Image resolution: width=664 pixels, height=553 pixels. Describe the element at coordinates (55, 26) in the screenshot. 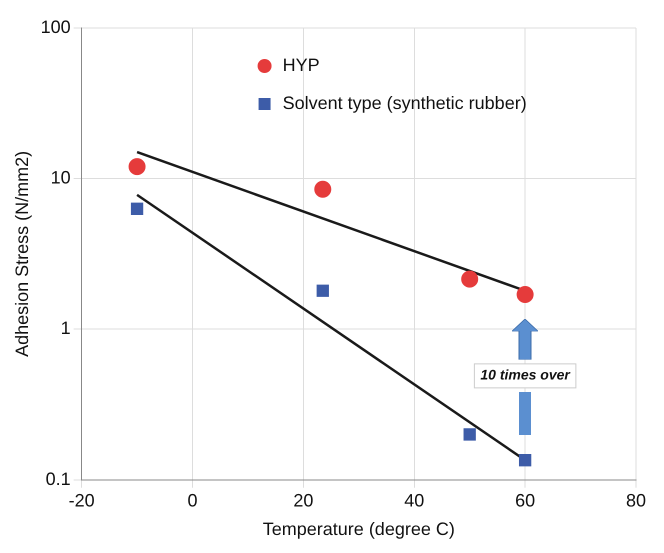

I see `y-tick-label: 100` at that location.